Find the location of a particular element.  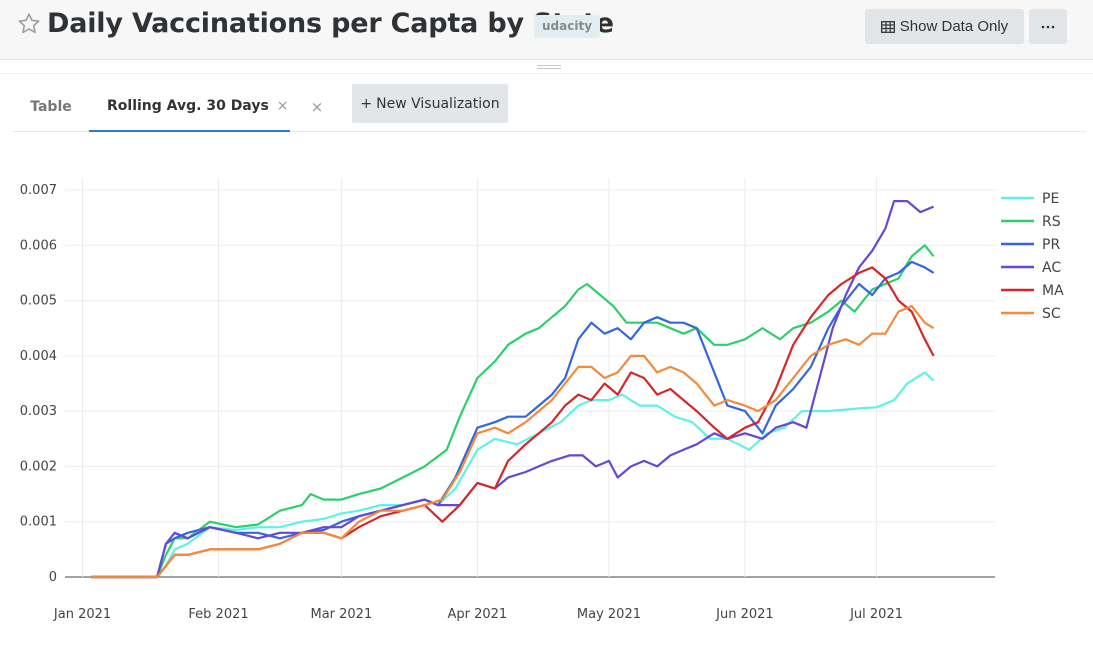

x-tick-label: Mar 2021 is located at coordinates (341, 614).